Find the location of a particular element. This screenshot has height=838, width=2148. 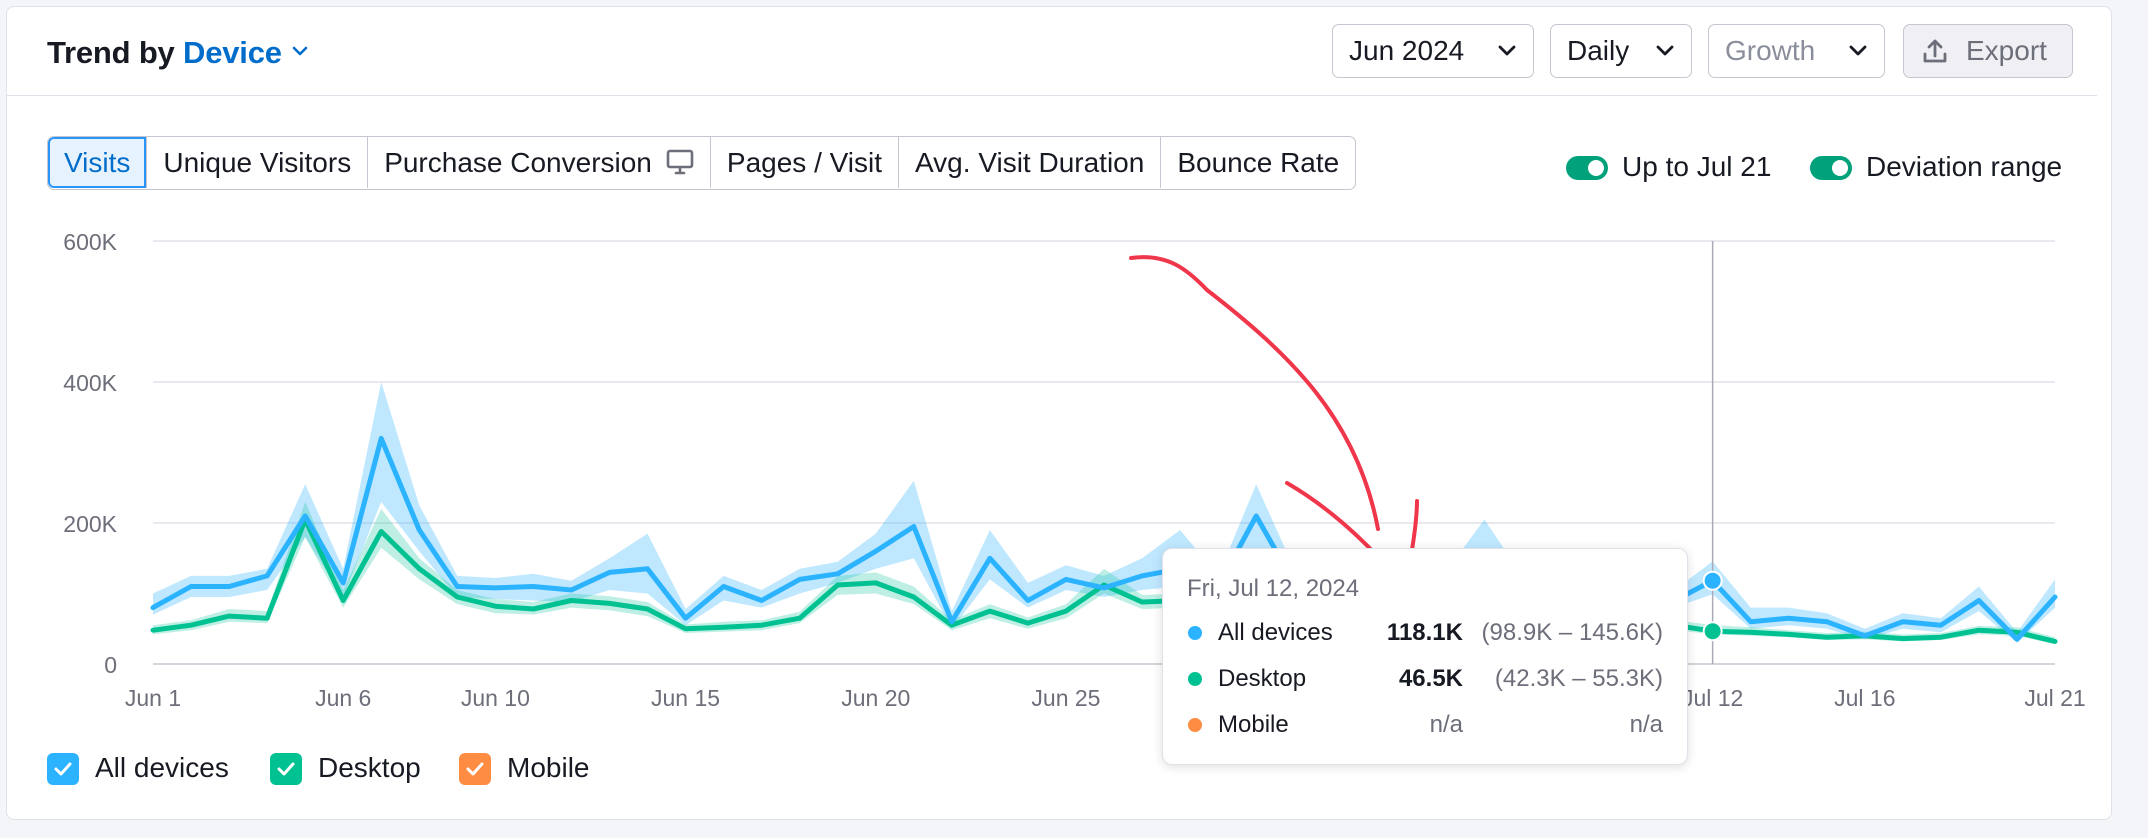

x-tick-label: Jun 20 is located at coordinates (875, 698).